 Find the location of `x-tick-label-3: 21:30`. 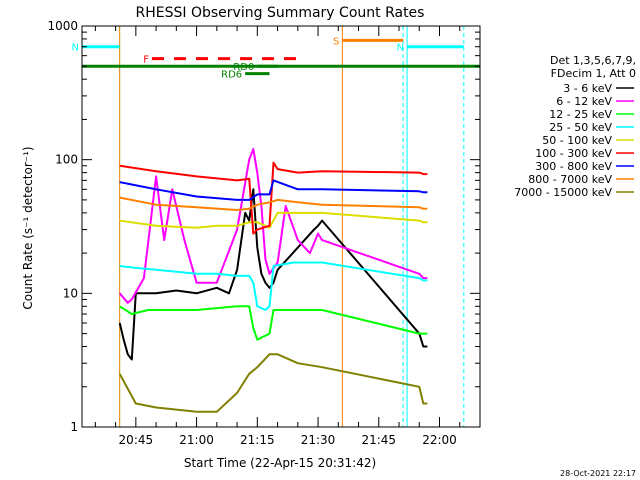

x-tick-label-3: 21:30 is located at coordinates (318, 440).